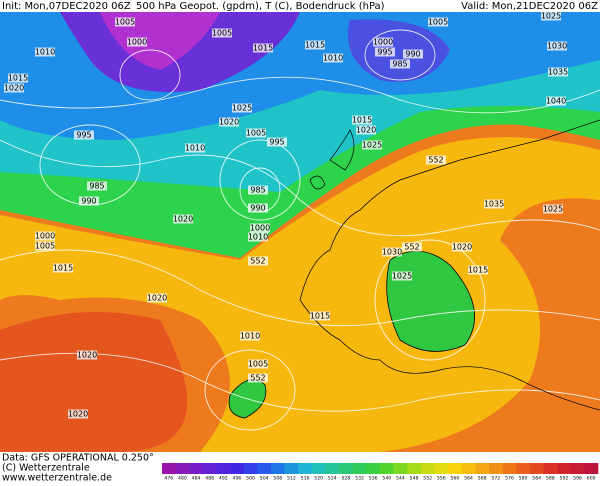  What do you see at coordinates (468, 479) in the screenshot?
I see `colorbar-label: 564` at bounding box center [468, 479].